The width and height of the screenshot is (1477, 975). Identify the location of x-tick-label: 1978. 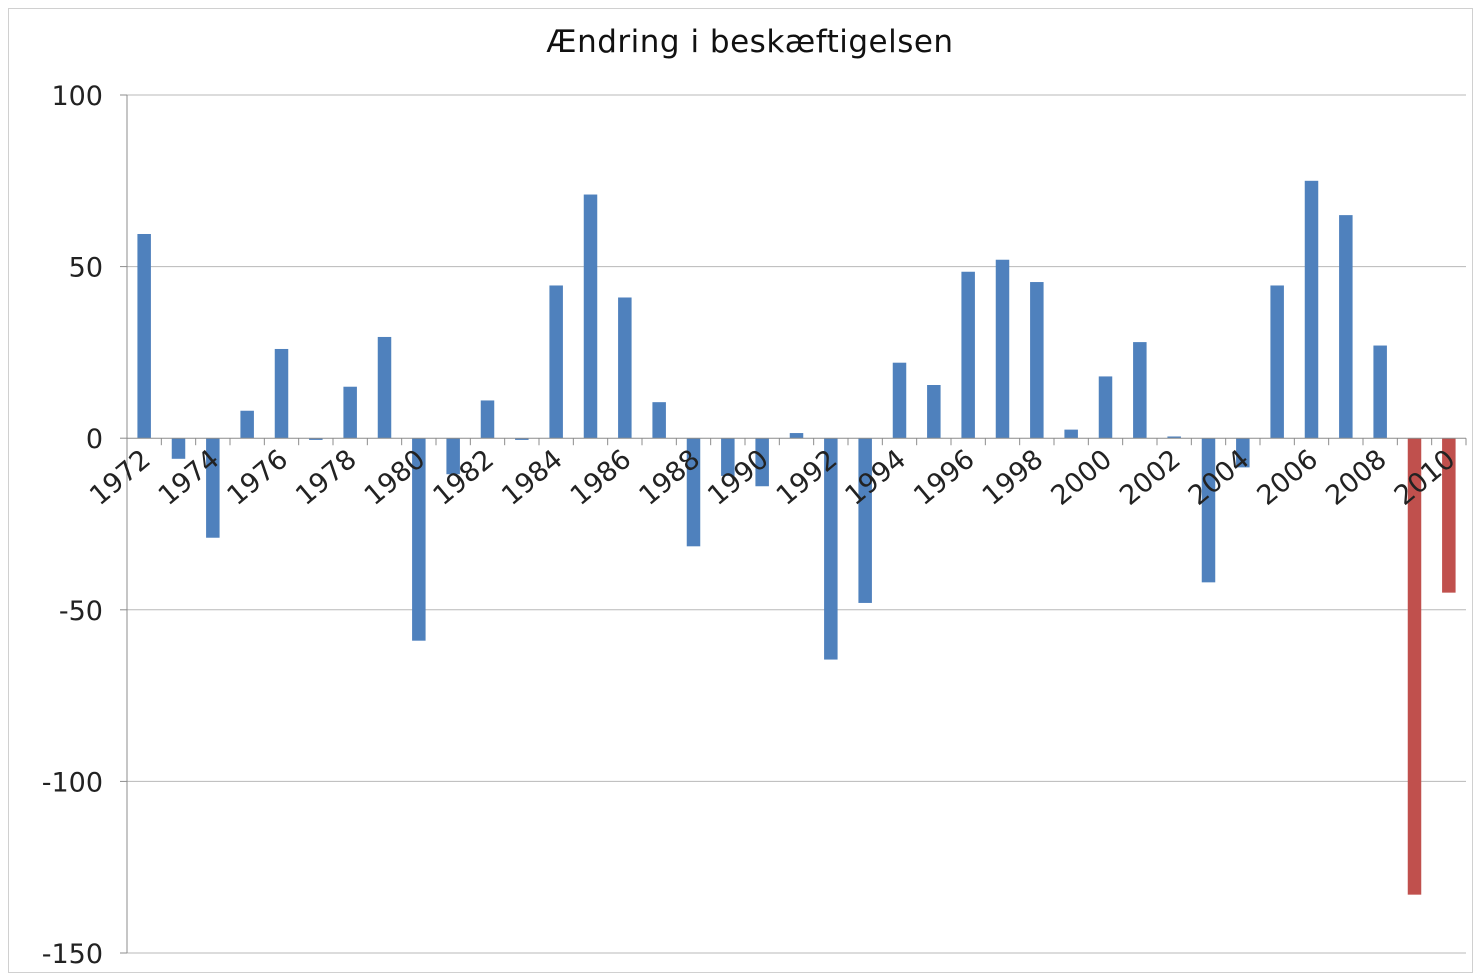
(326, 478).